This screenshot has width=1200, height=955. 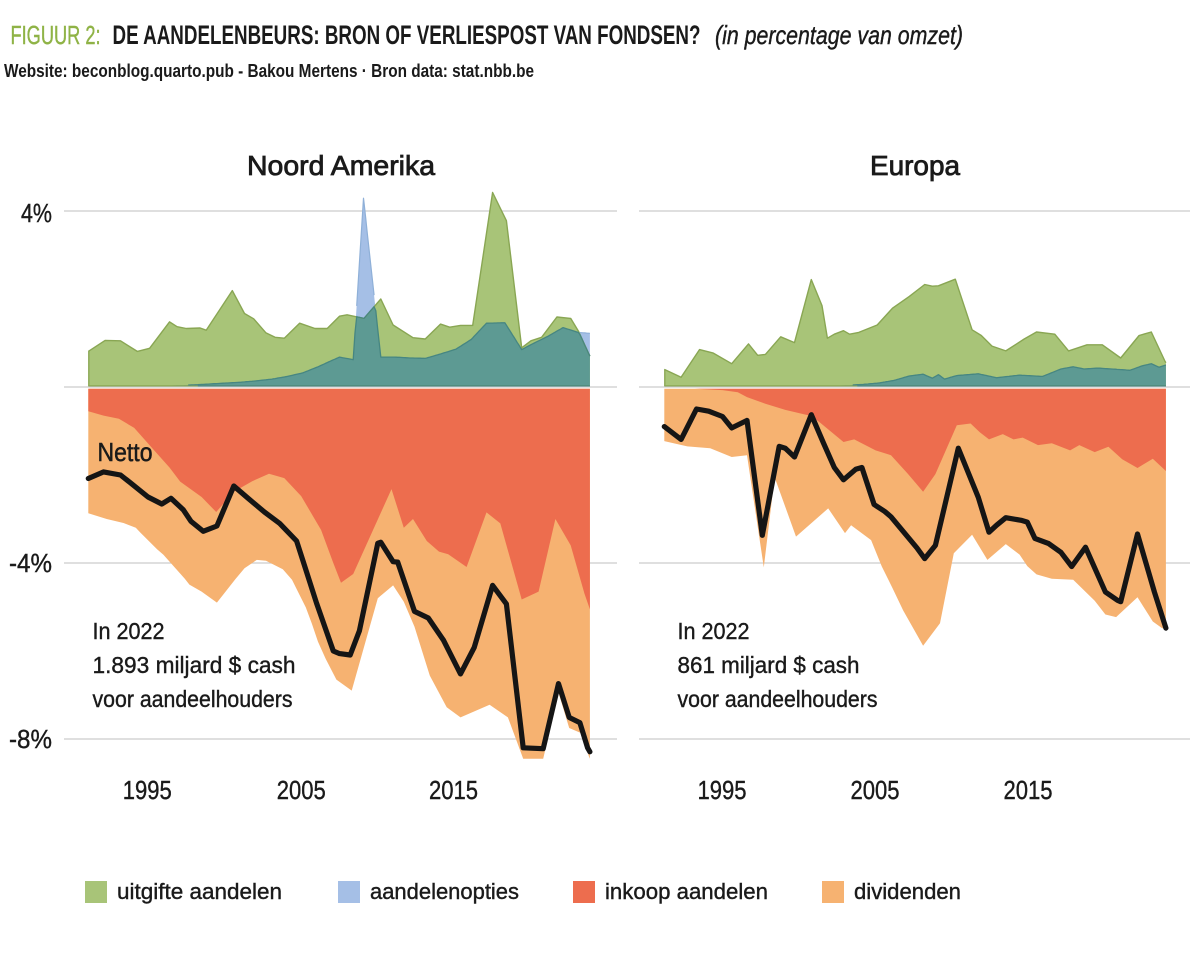 I want to click on svg-text: (in percentage van omzet), so click(x=839, y=35).